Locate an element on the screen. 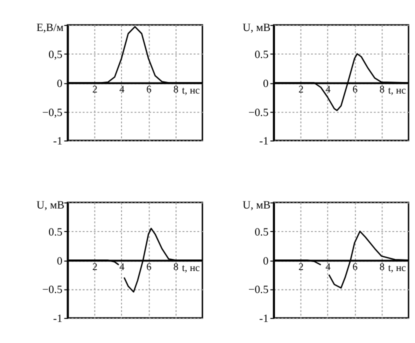 This screenshot has height=343, width=415. y-tick-label: 0,5 is located at coordinates (55, 55).